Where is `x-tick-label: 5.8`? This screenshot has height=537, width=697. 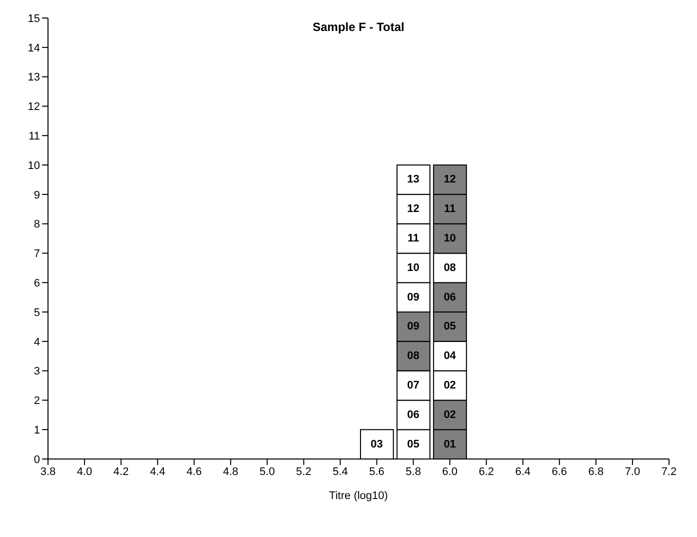
x-tick-label: 5.8 is located at coordinates (413, 472).